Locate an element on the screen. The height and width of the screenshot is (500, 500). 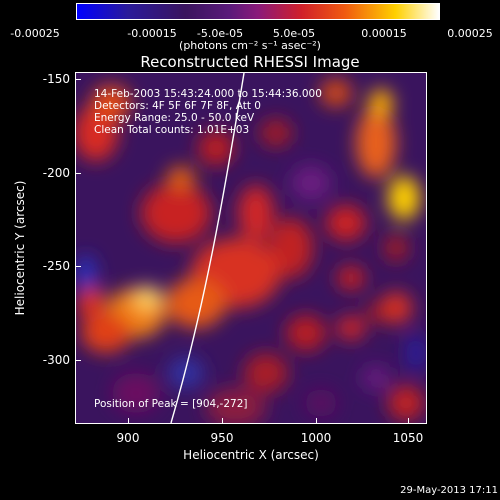
y-axis-label: Heliocentric Y (arcsec) is located at coordinates (20, 248).